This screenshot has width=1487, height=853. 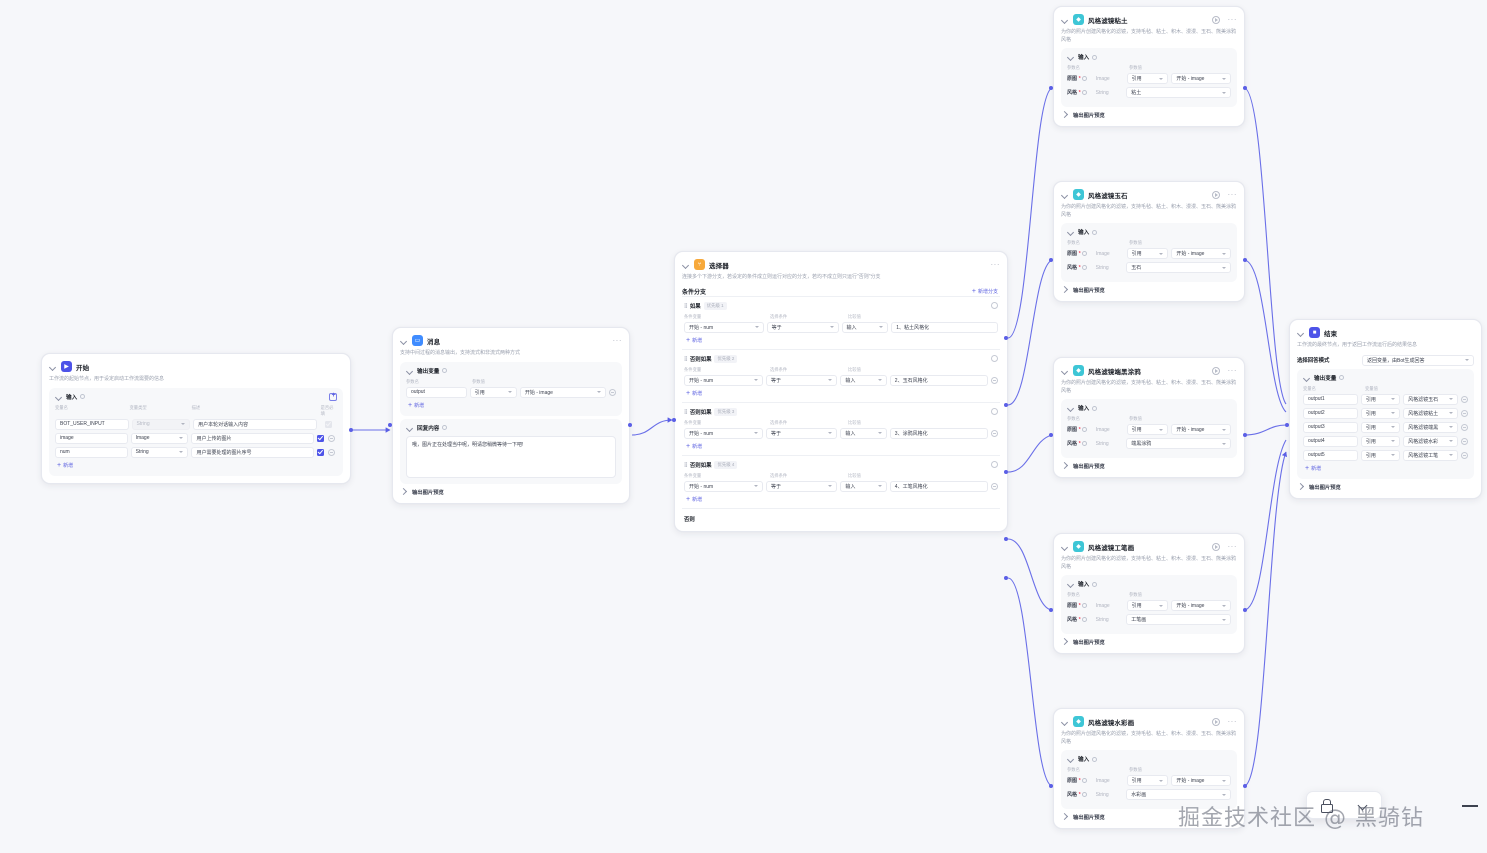 What do you see at coordinates (1330, 441) in the screenshot?
I see `output-name-field: output4` at bounding box center [1330, 441].